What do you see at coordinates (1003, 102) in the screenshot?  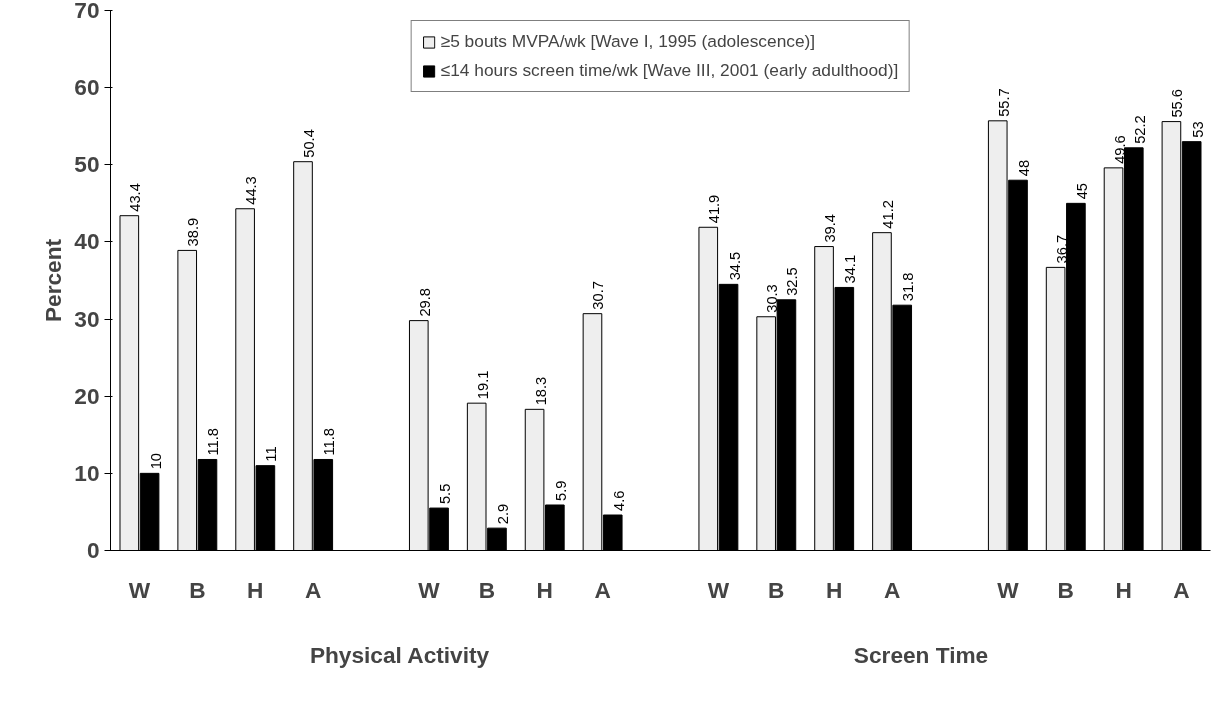 I see `data-label: 55.7` at bounding box center [1003, 102].